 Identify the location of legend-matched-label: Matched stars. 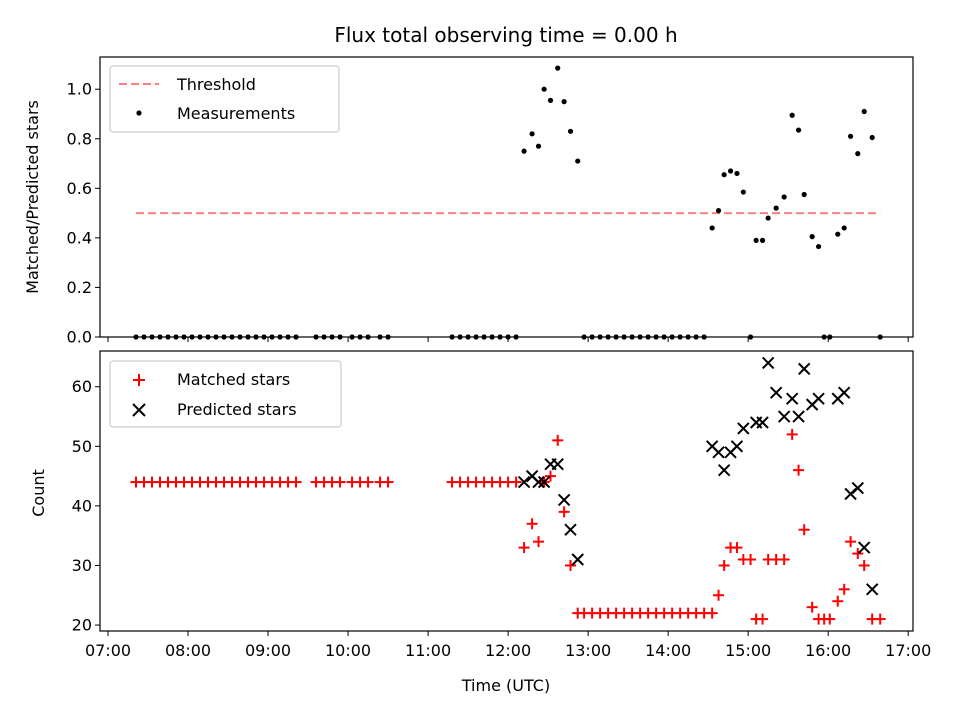
(233, 379).